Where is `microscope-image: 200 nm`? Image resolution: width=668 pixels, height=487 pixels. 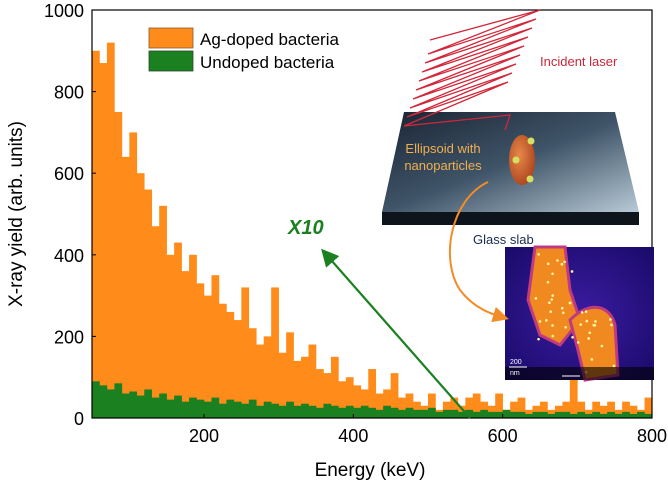
microscope-image: 200 nm is located at coordinates (579, 313).